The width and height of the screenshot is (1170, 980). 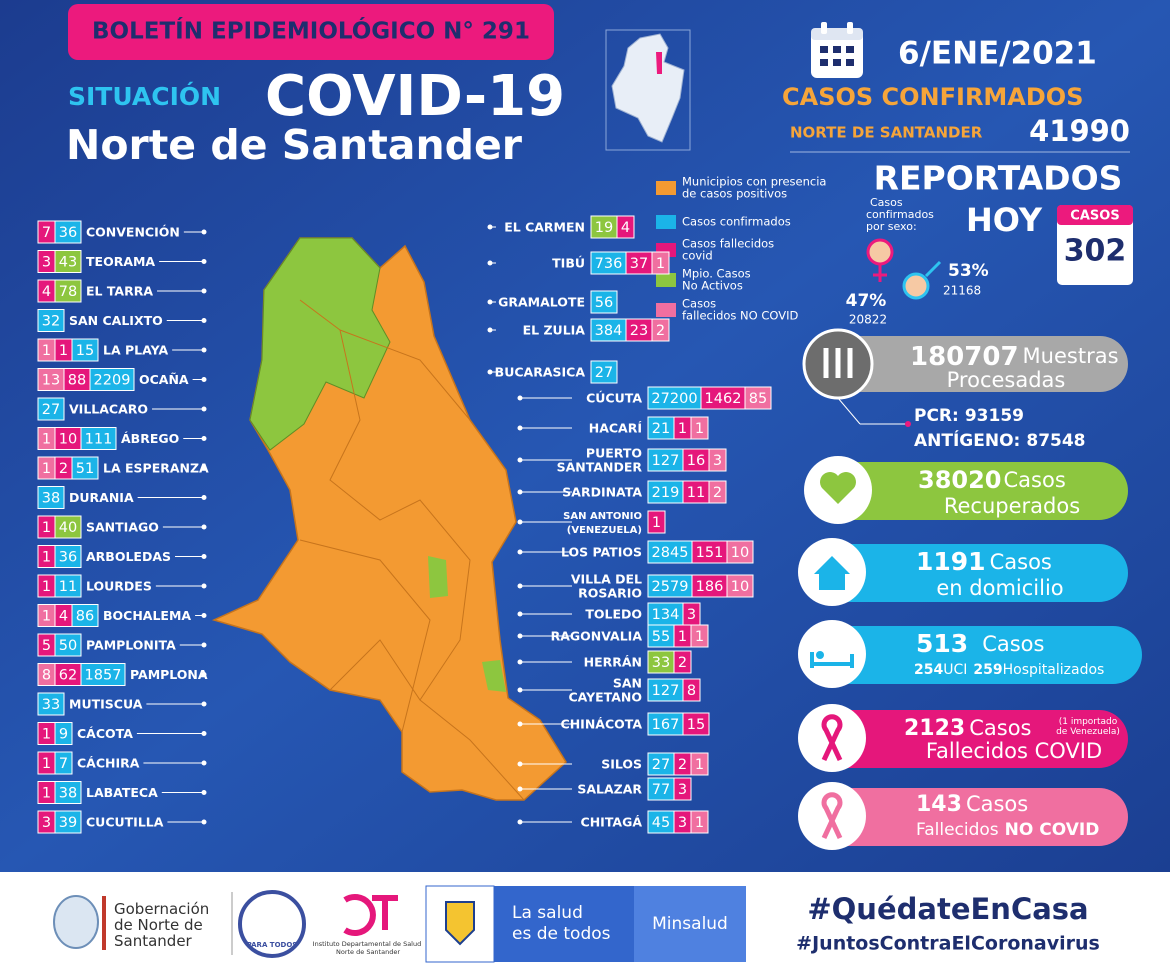 I want to click on deaths-label: Casos, so click(x=1000, y=728).